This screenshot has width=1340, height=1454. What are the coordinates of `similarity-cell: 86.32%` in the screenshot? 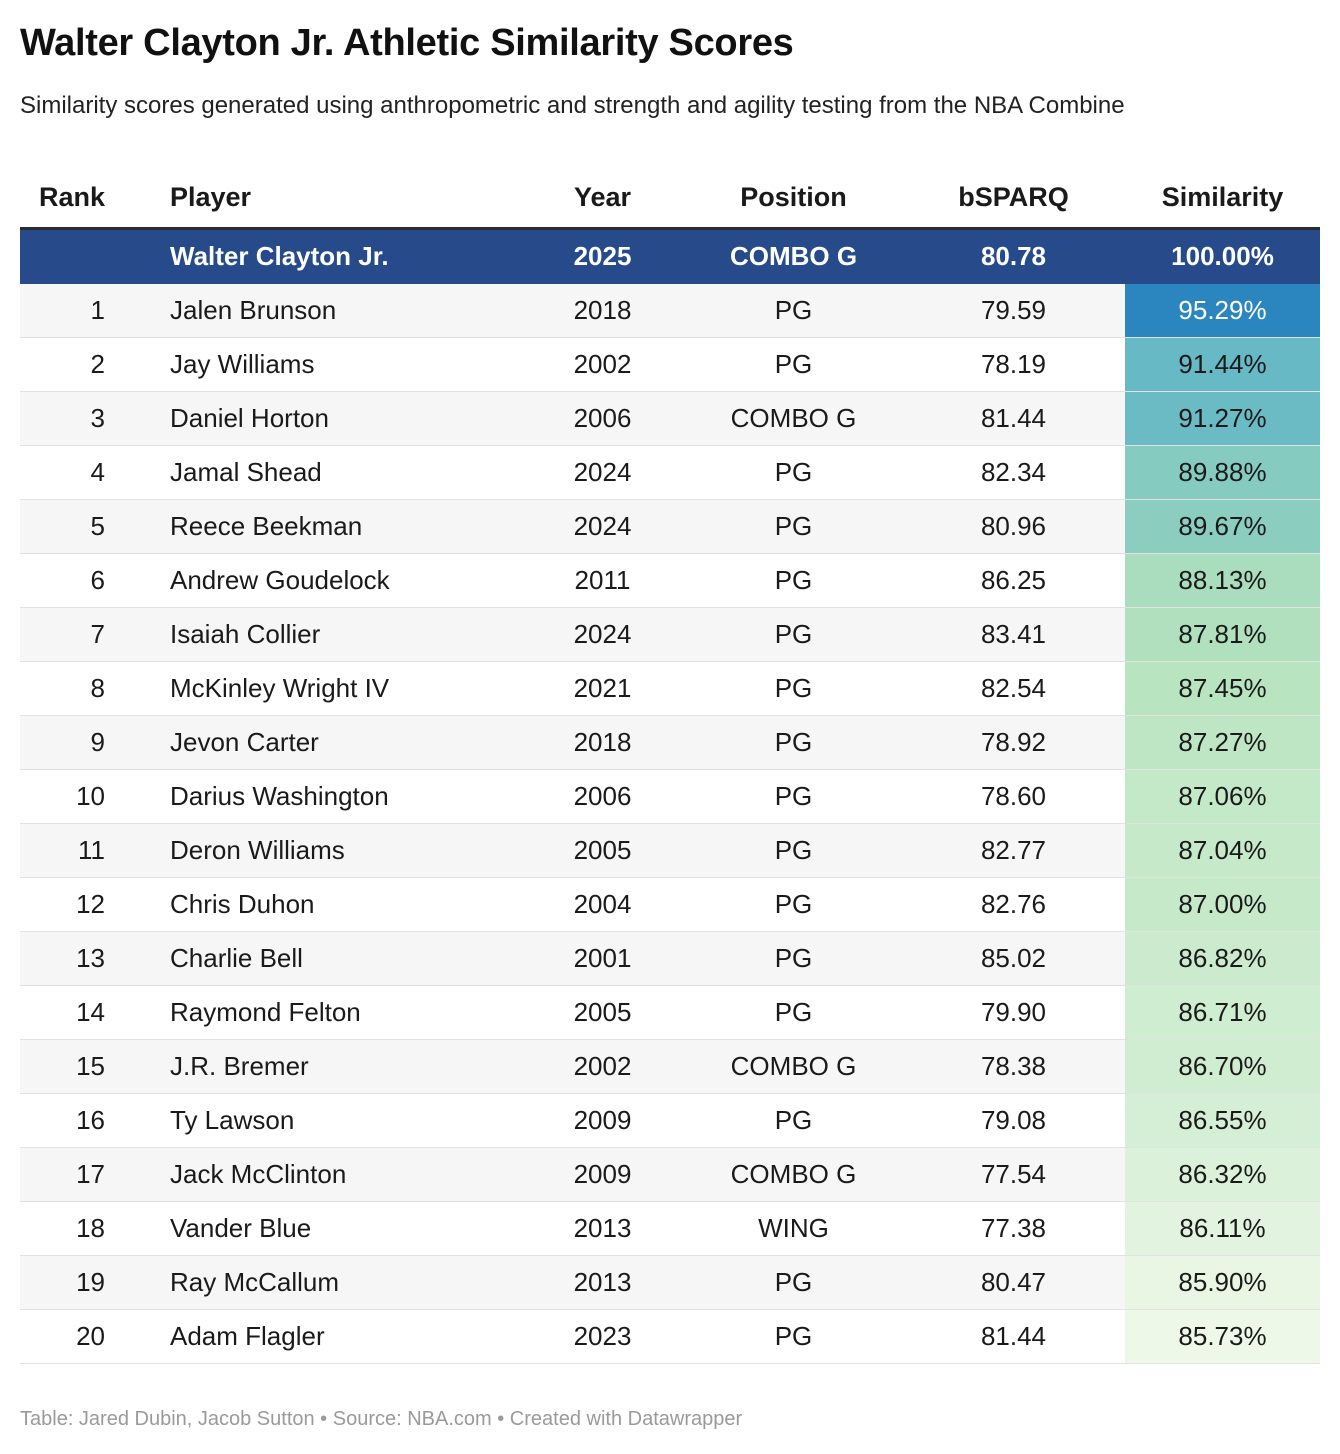 It's located at (1222, 1174).